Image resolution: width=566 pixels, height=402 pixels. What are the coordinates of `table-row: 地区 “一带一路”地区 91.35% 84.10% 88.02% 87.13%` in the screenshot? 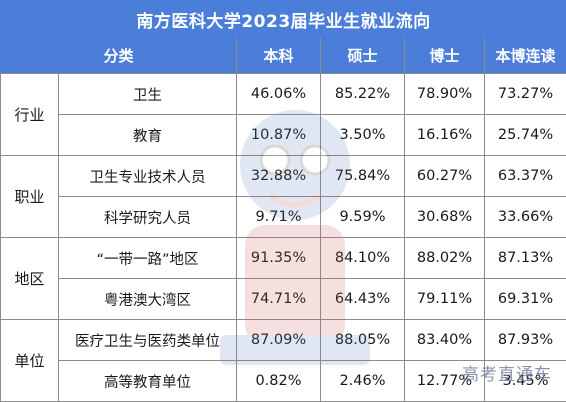 It's located at (283, 258).